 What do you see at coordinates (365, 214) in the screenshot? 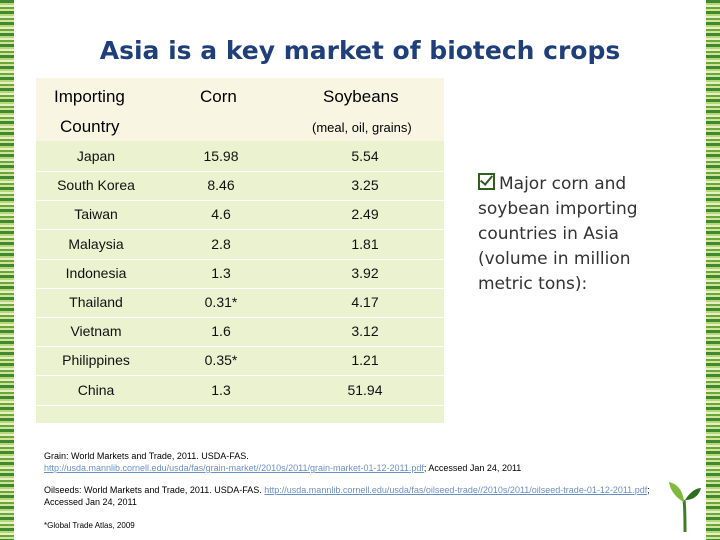
I see `soybeans-cell: 2.49` at bounding box center [365, 214].